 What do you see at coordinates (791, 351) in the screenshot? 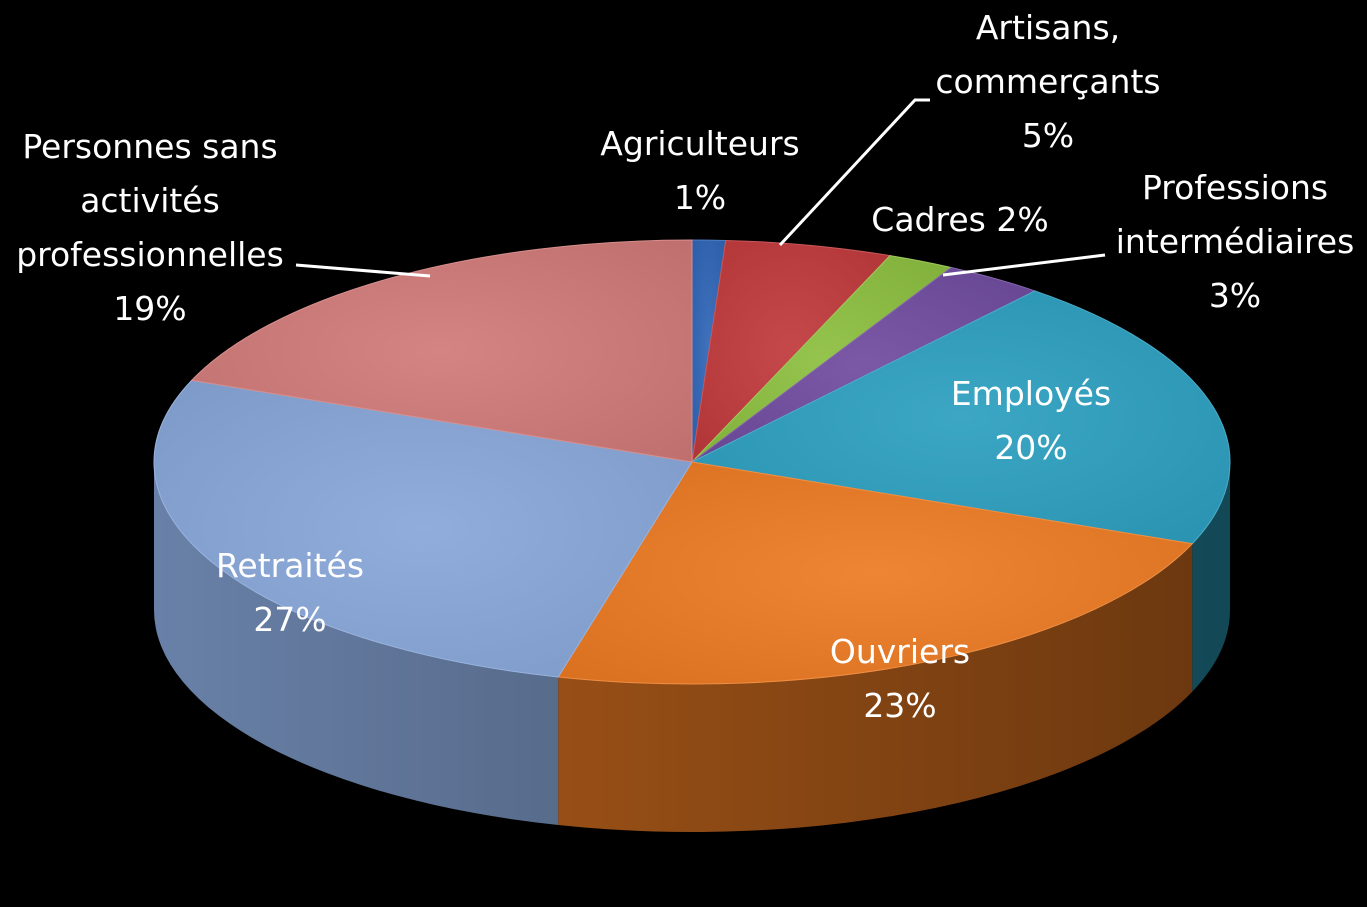
I see `slice-artisans-commercants` at bounding box center [791, 351].